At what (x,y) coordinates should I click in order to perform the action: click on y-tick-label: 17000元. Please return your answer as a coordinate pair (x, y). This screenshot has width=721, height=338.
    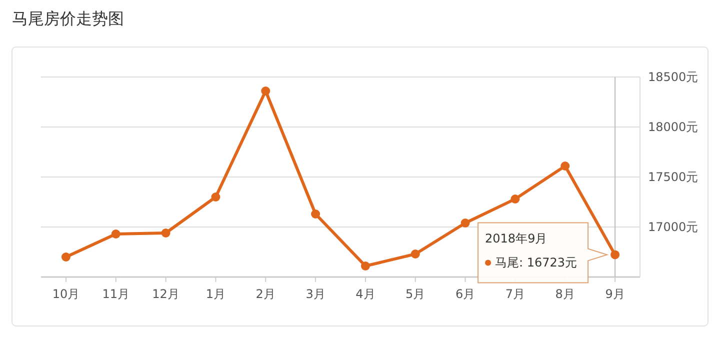
    Looking at the image, I should click on (673, 227).